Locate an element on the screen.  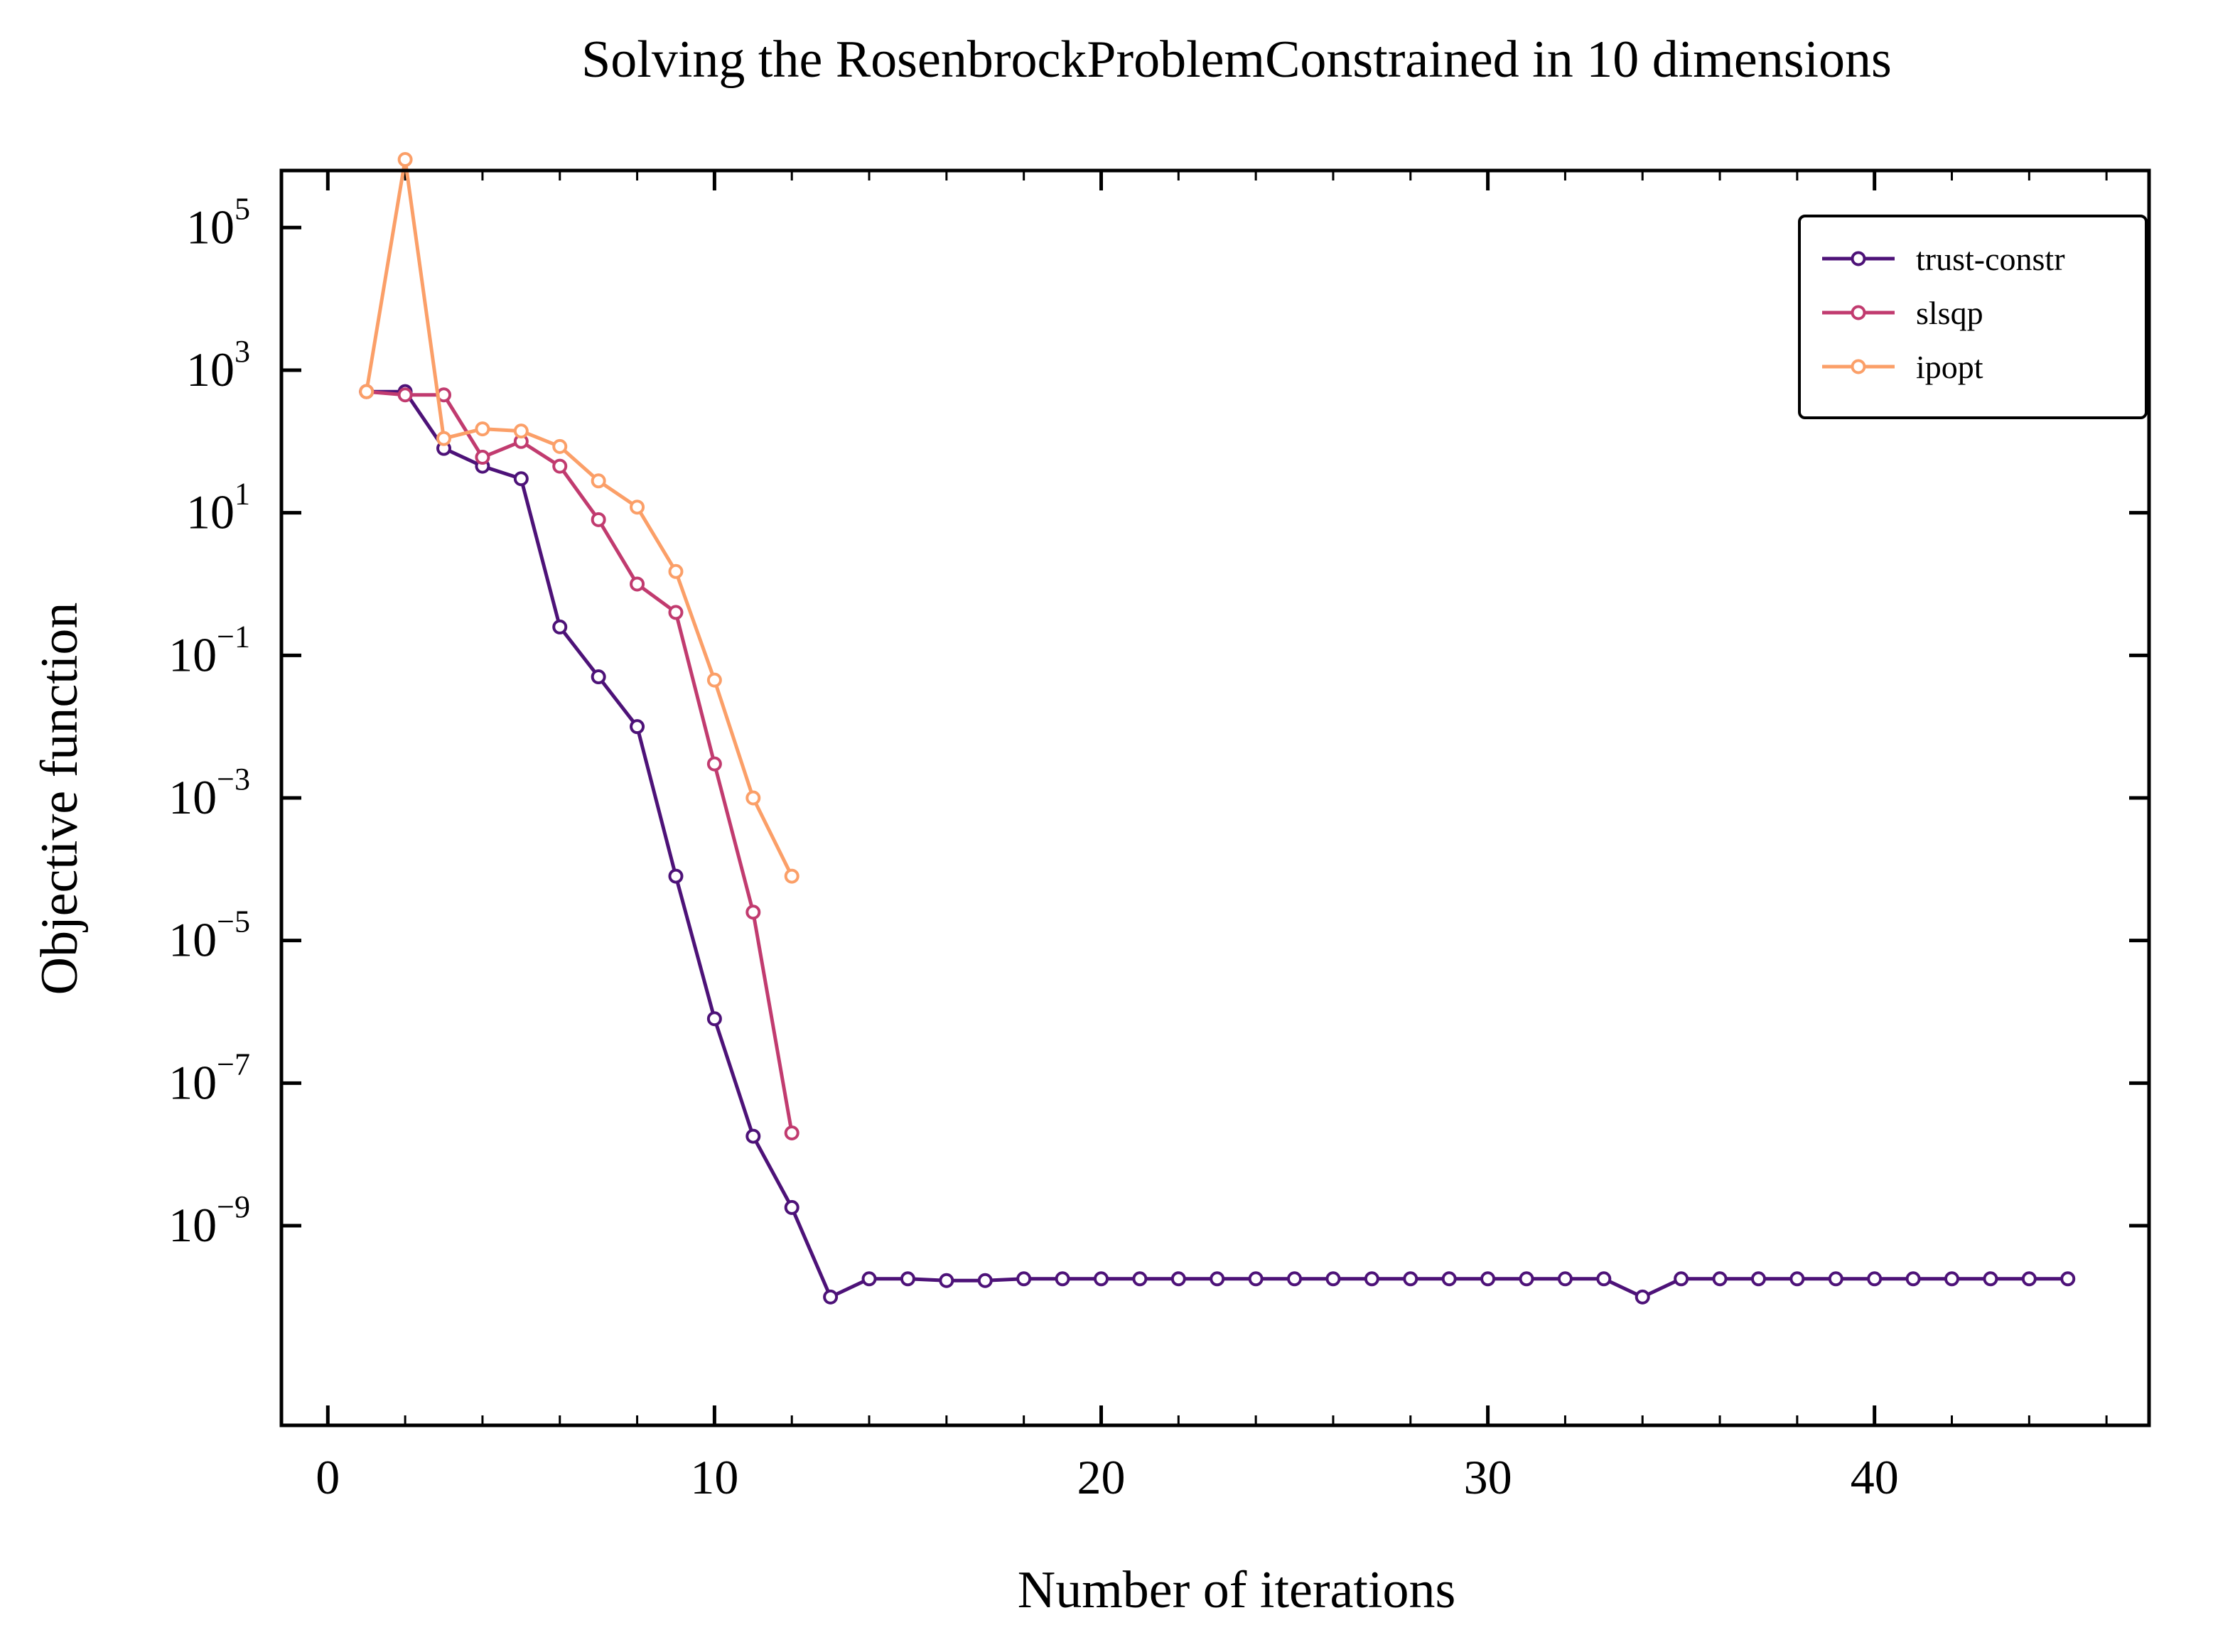
y-tick-label: 10¹ is located at coordinates (218, 508).